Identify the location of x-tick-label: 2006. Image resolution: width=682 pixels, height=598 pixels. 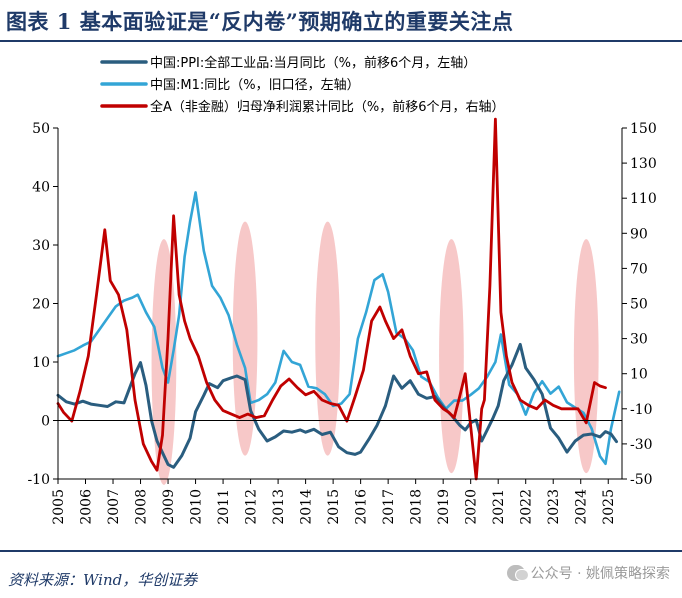
(87, 507).